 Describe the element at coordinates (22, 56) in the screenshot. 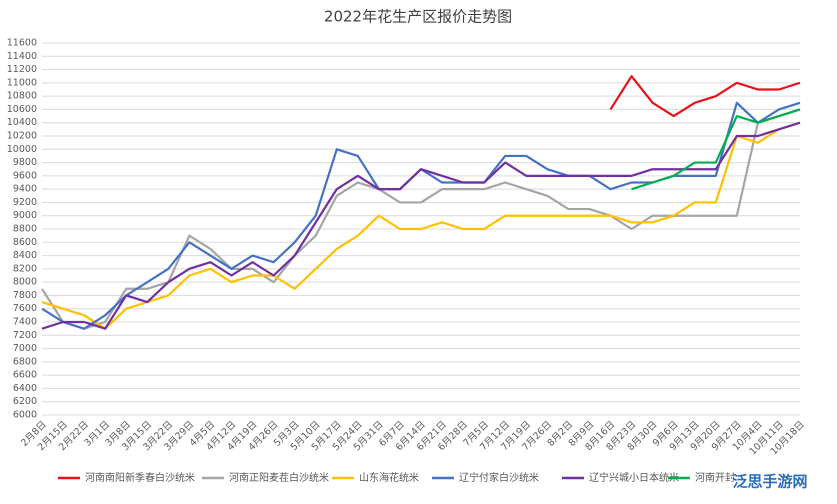

I see `y-tick-label: 11400` at that location.